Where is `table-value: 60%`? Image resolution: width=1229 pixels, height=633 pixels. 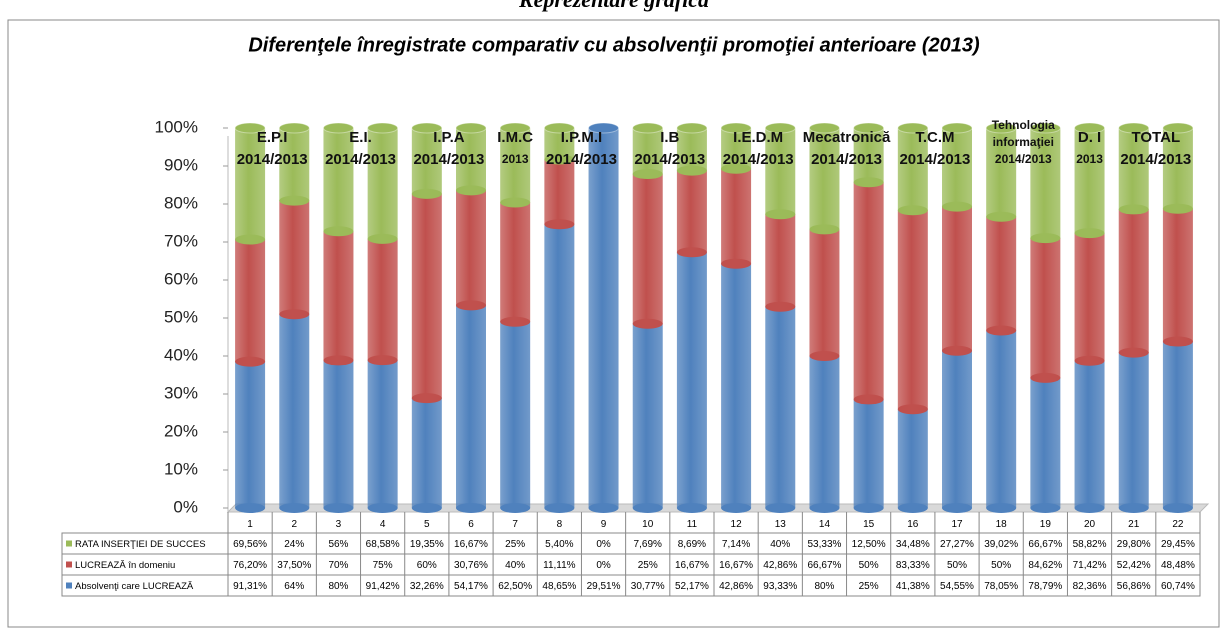 table-value: 60% is located at coordinates (427, 565).